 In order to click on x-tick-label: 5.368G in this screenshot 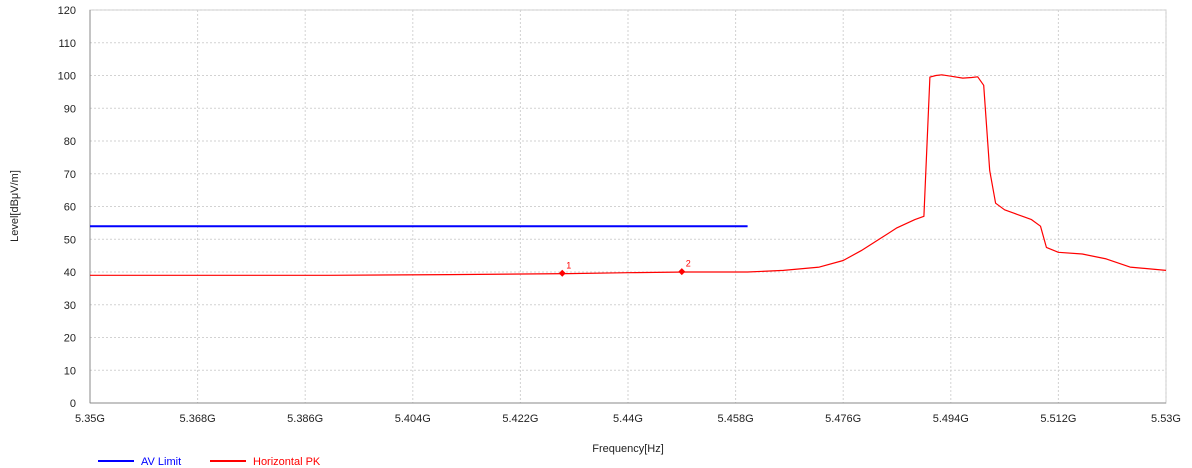, I will do `click(198, 419)`.